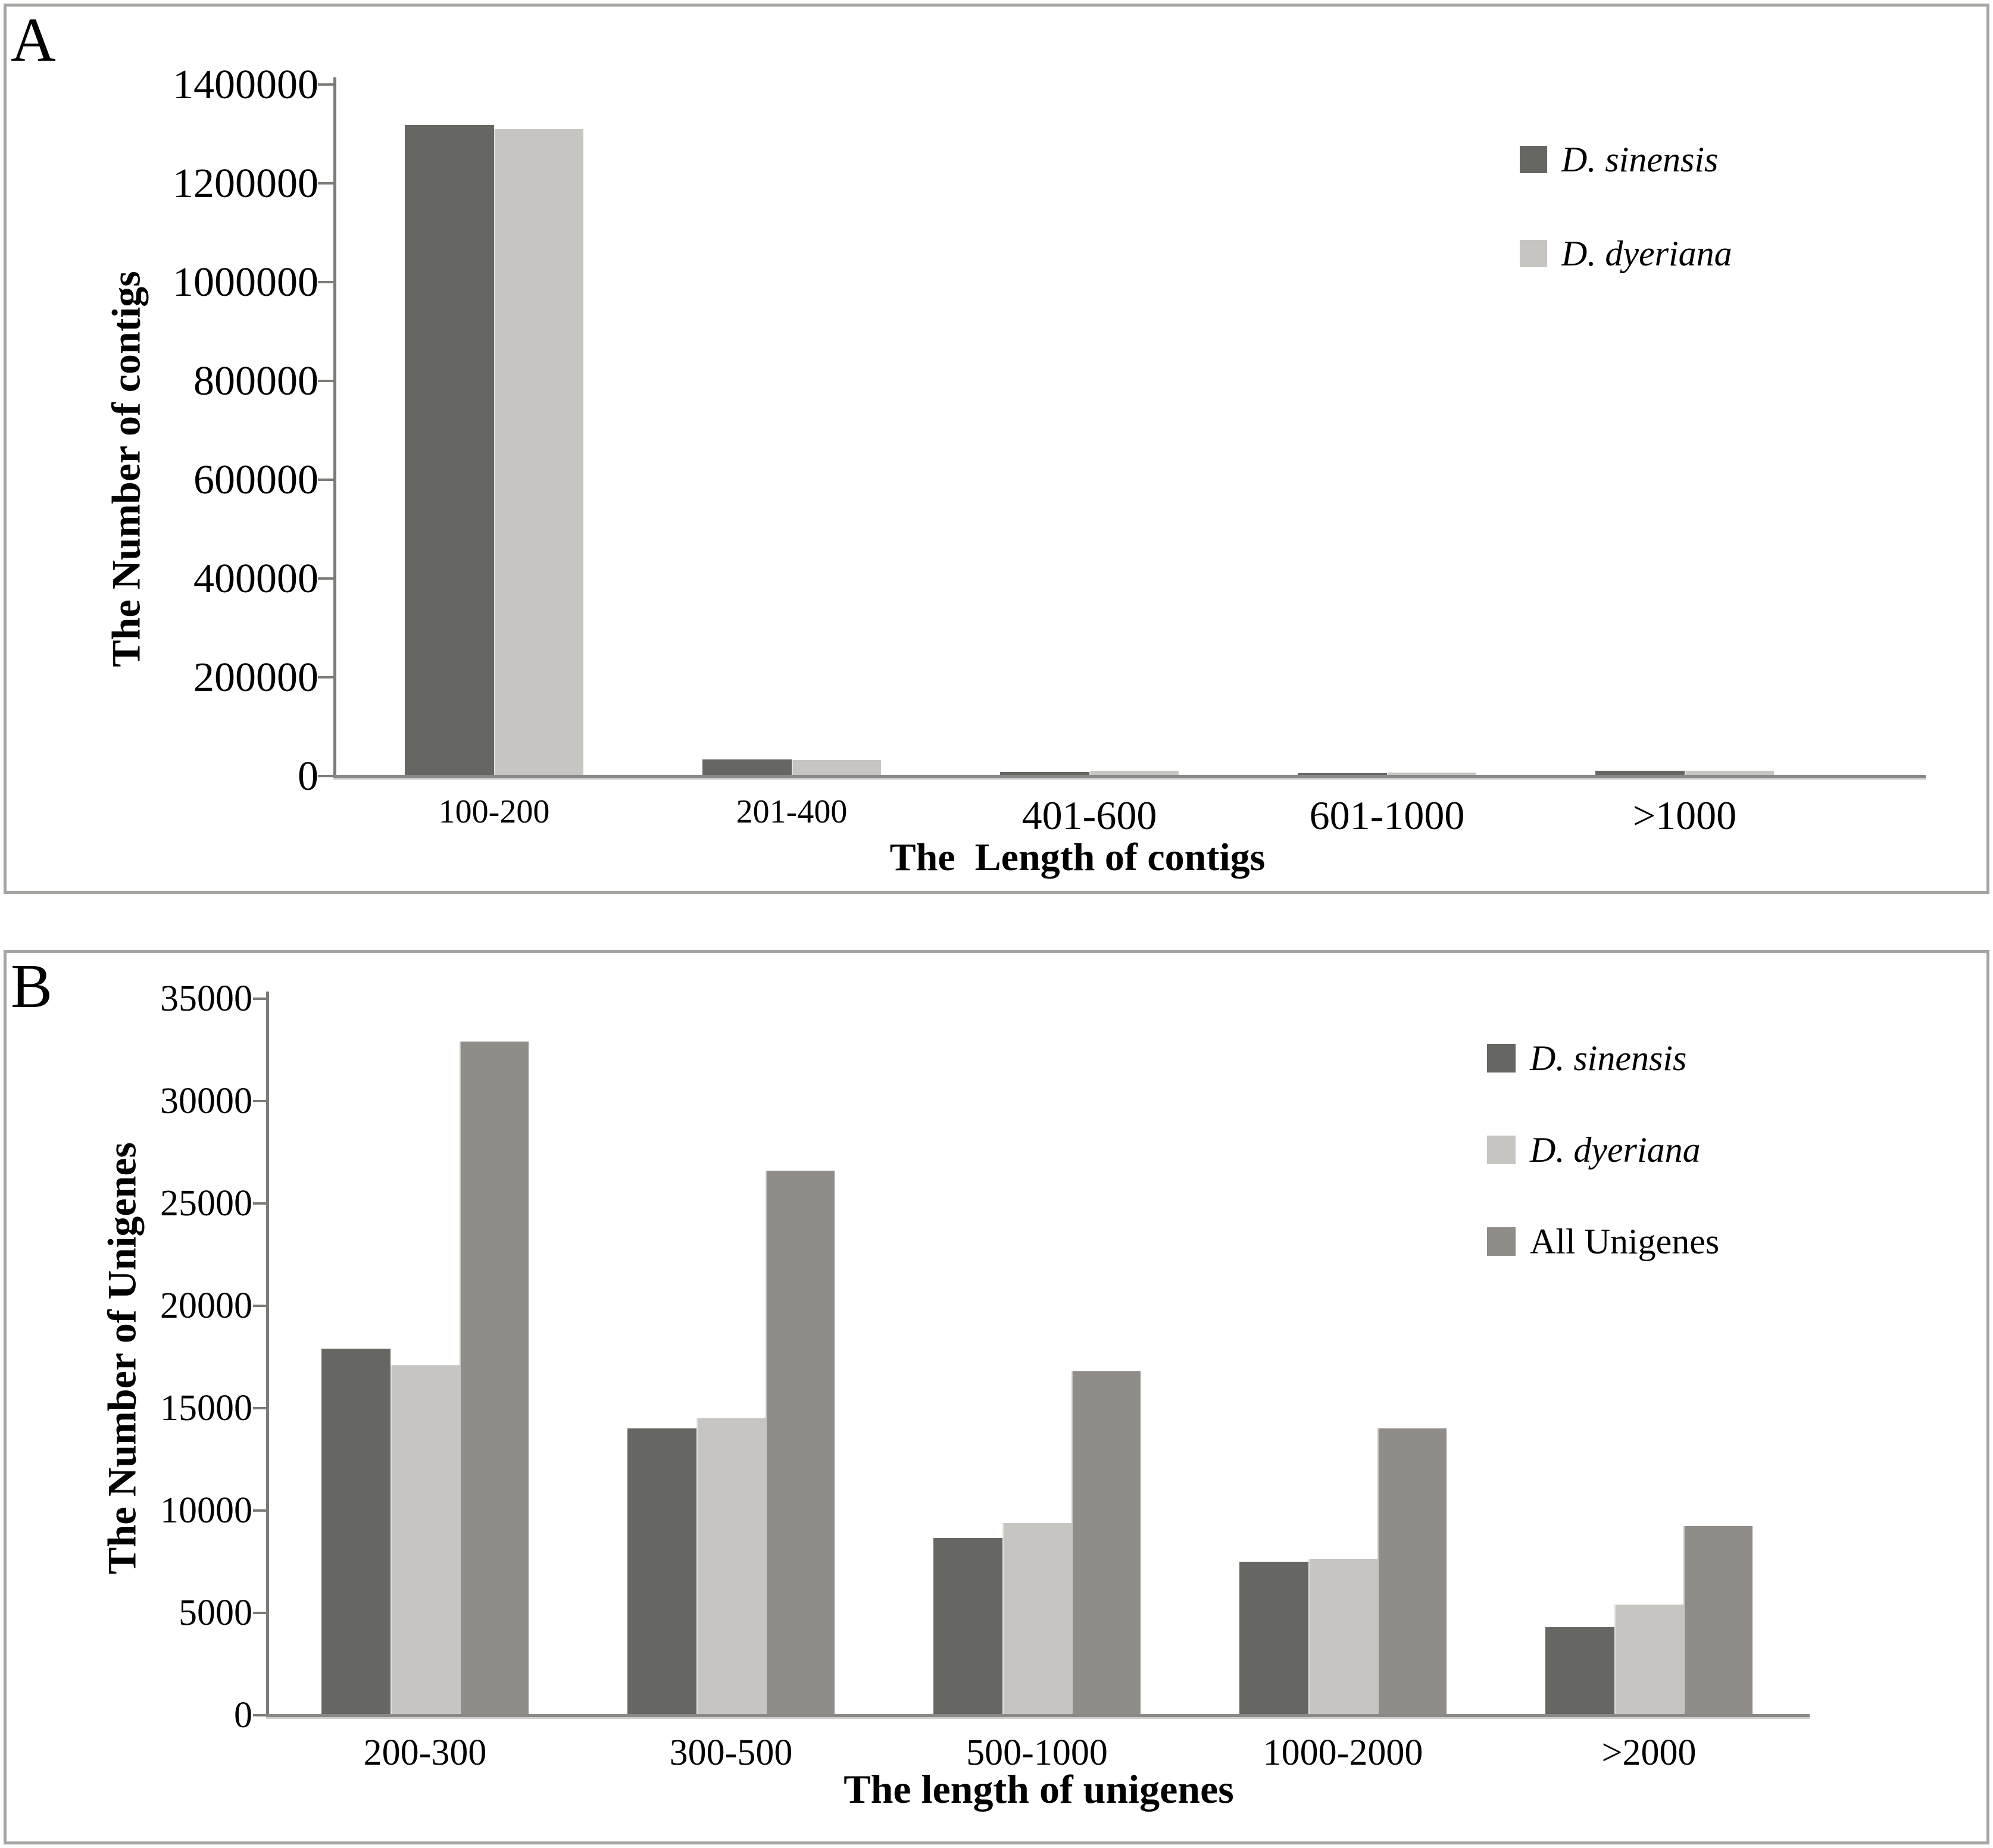  I want to click on legend-label: All Unigenes, so click(1625, 1241).